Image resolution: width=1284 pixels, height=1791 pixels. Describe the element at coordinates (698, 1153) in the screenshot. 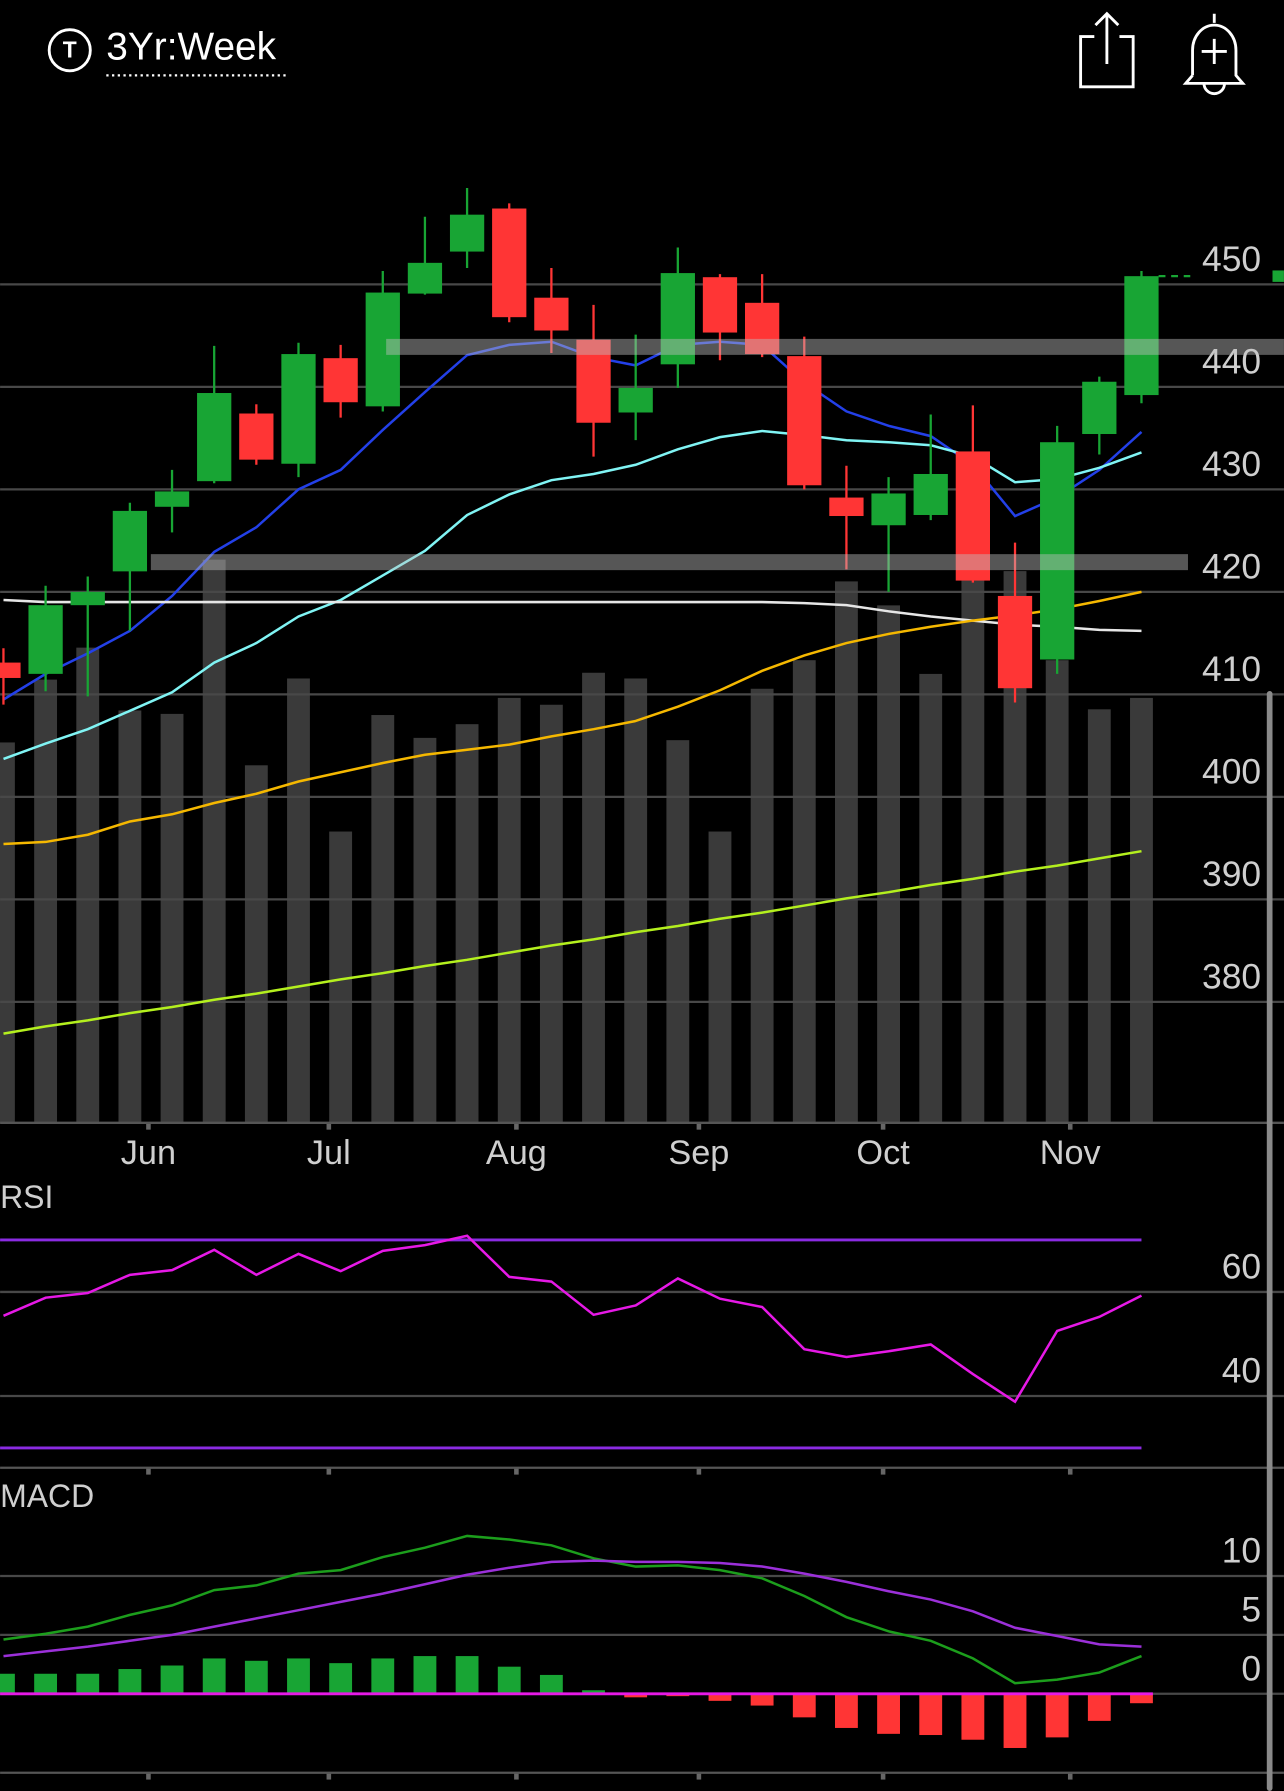

I see `x-tick-label: Sep` at that location.